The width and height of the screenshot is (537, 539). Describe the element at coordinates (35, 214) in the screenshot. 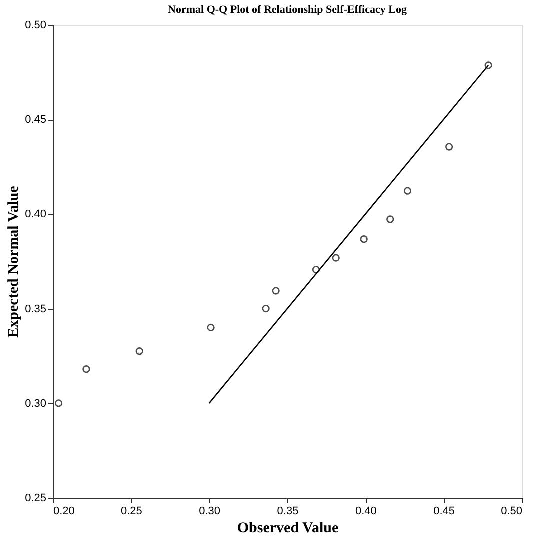

I see `y-tick-label: 0.40` at that location.